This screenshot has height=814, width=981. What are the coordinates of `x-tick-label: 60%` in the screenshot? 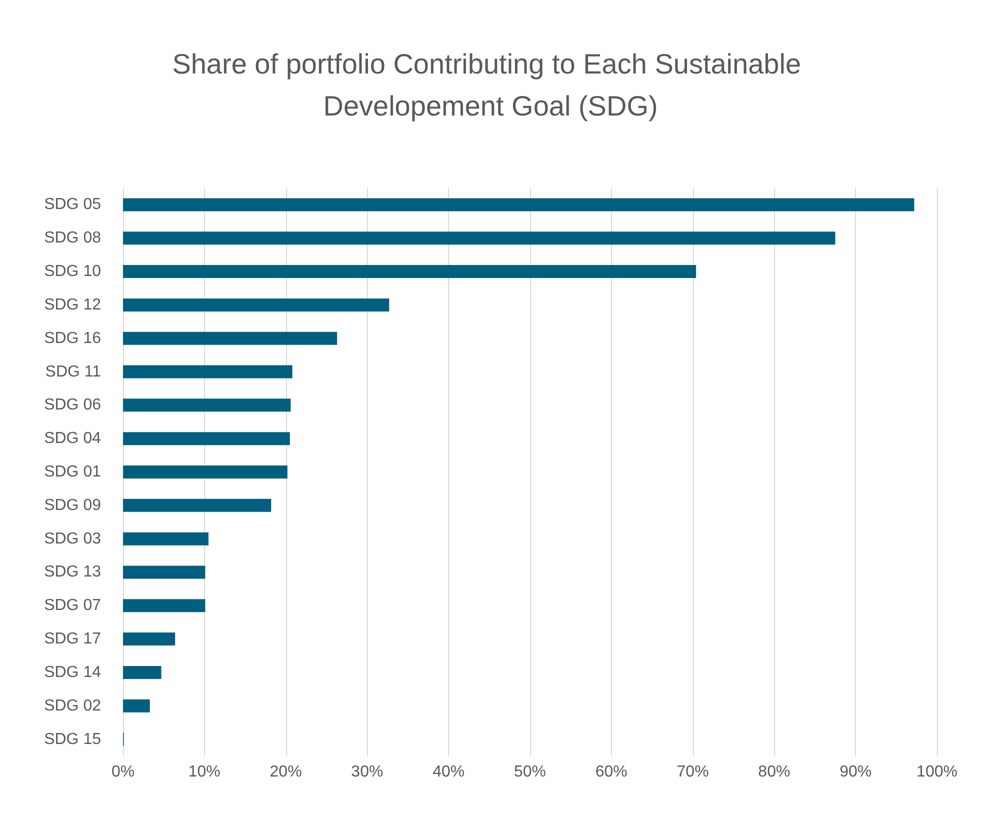 It's located at (611, 772).